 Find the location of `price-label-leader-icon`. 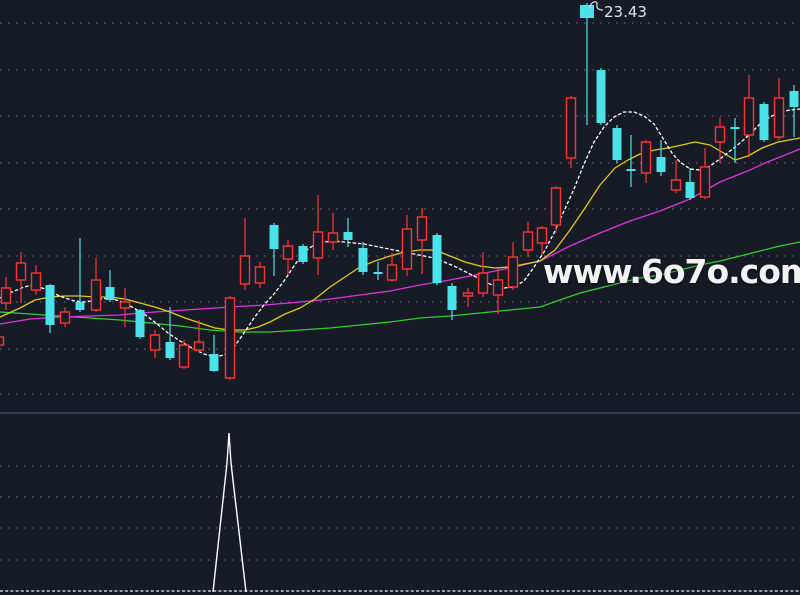

price-label-leader-icon is located at coordinates (596, 6).